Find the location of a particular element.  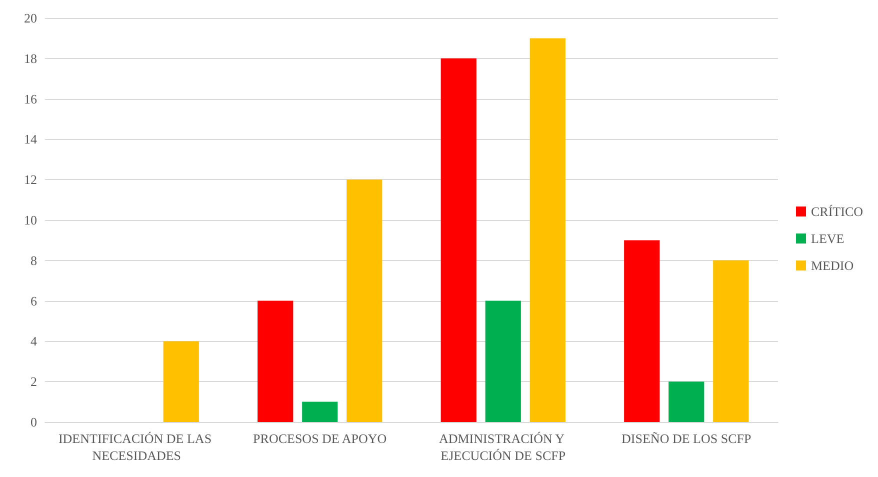

y-tick-label: 6 is located at coordinates (34, 300).